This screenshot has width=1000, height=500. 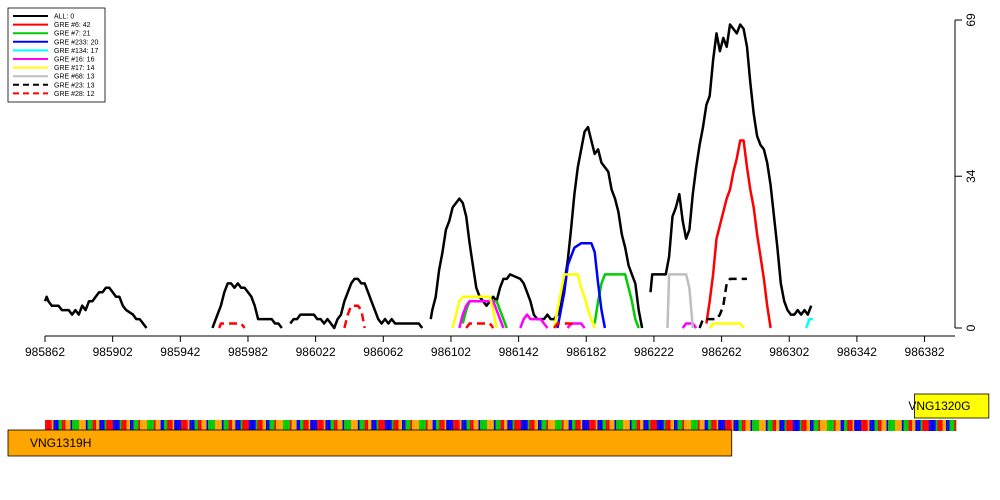 What do you see at coordinates (925, 352) in the screenshot?
I see `x-tick-label: 986382` at bounding box center [925, 352].